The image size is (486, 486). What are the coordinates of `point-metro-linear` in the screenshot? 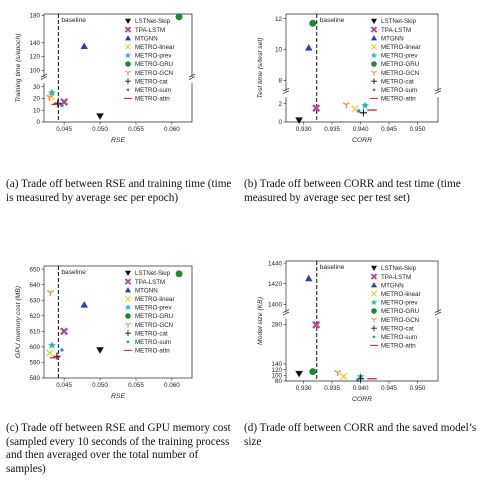 It's located at (343, 376).